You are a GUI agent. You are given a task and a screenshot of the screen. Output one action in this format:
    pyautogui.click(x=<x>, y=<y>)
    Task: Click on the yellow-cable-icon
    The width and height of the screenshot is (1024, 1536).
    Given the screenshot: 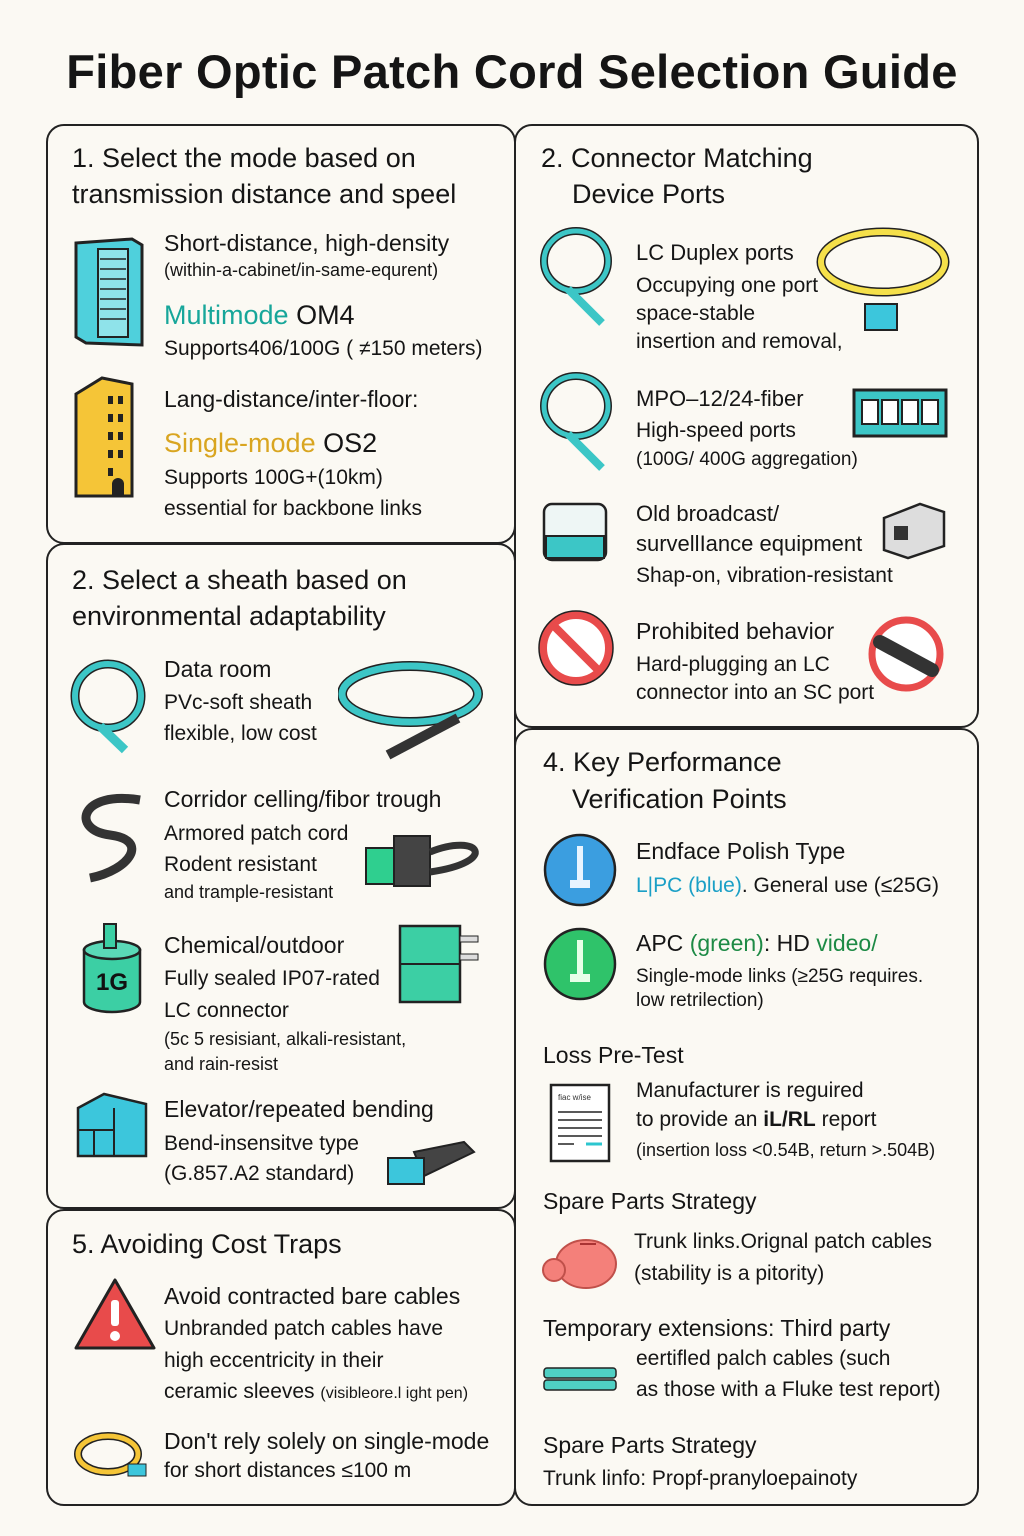 What is the action you would take?
    pyautogui.click(x=110, y=1454)
    